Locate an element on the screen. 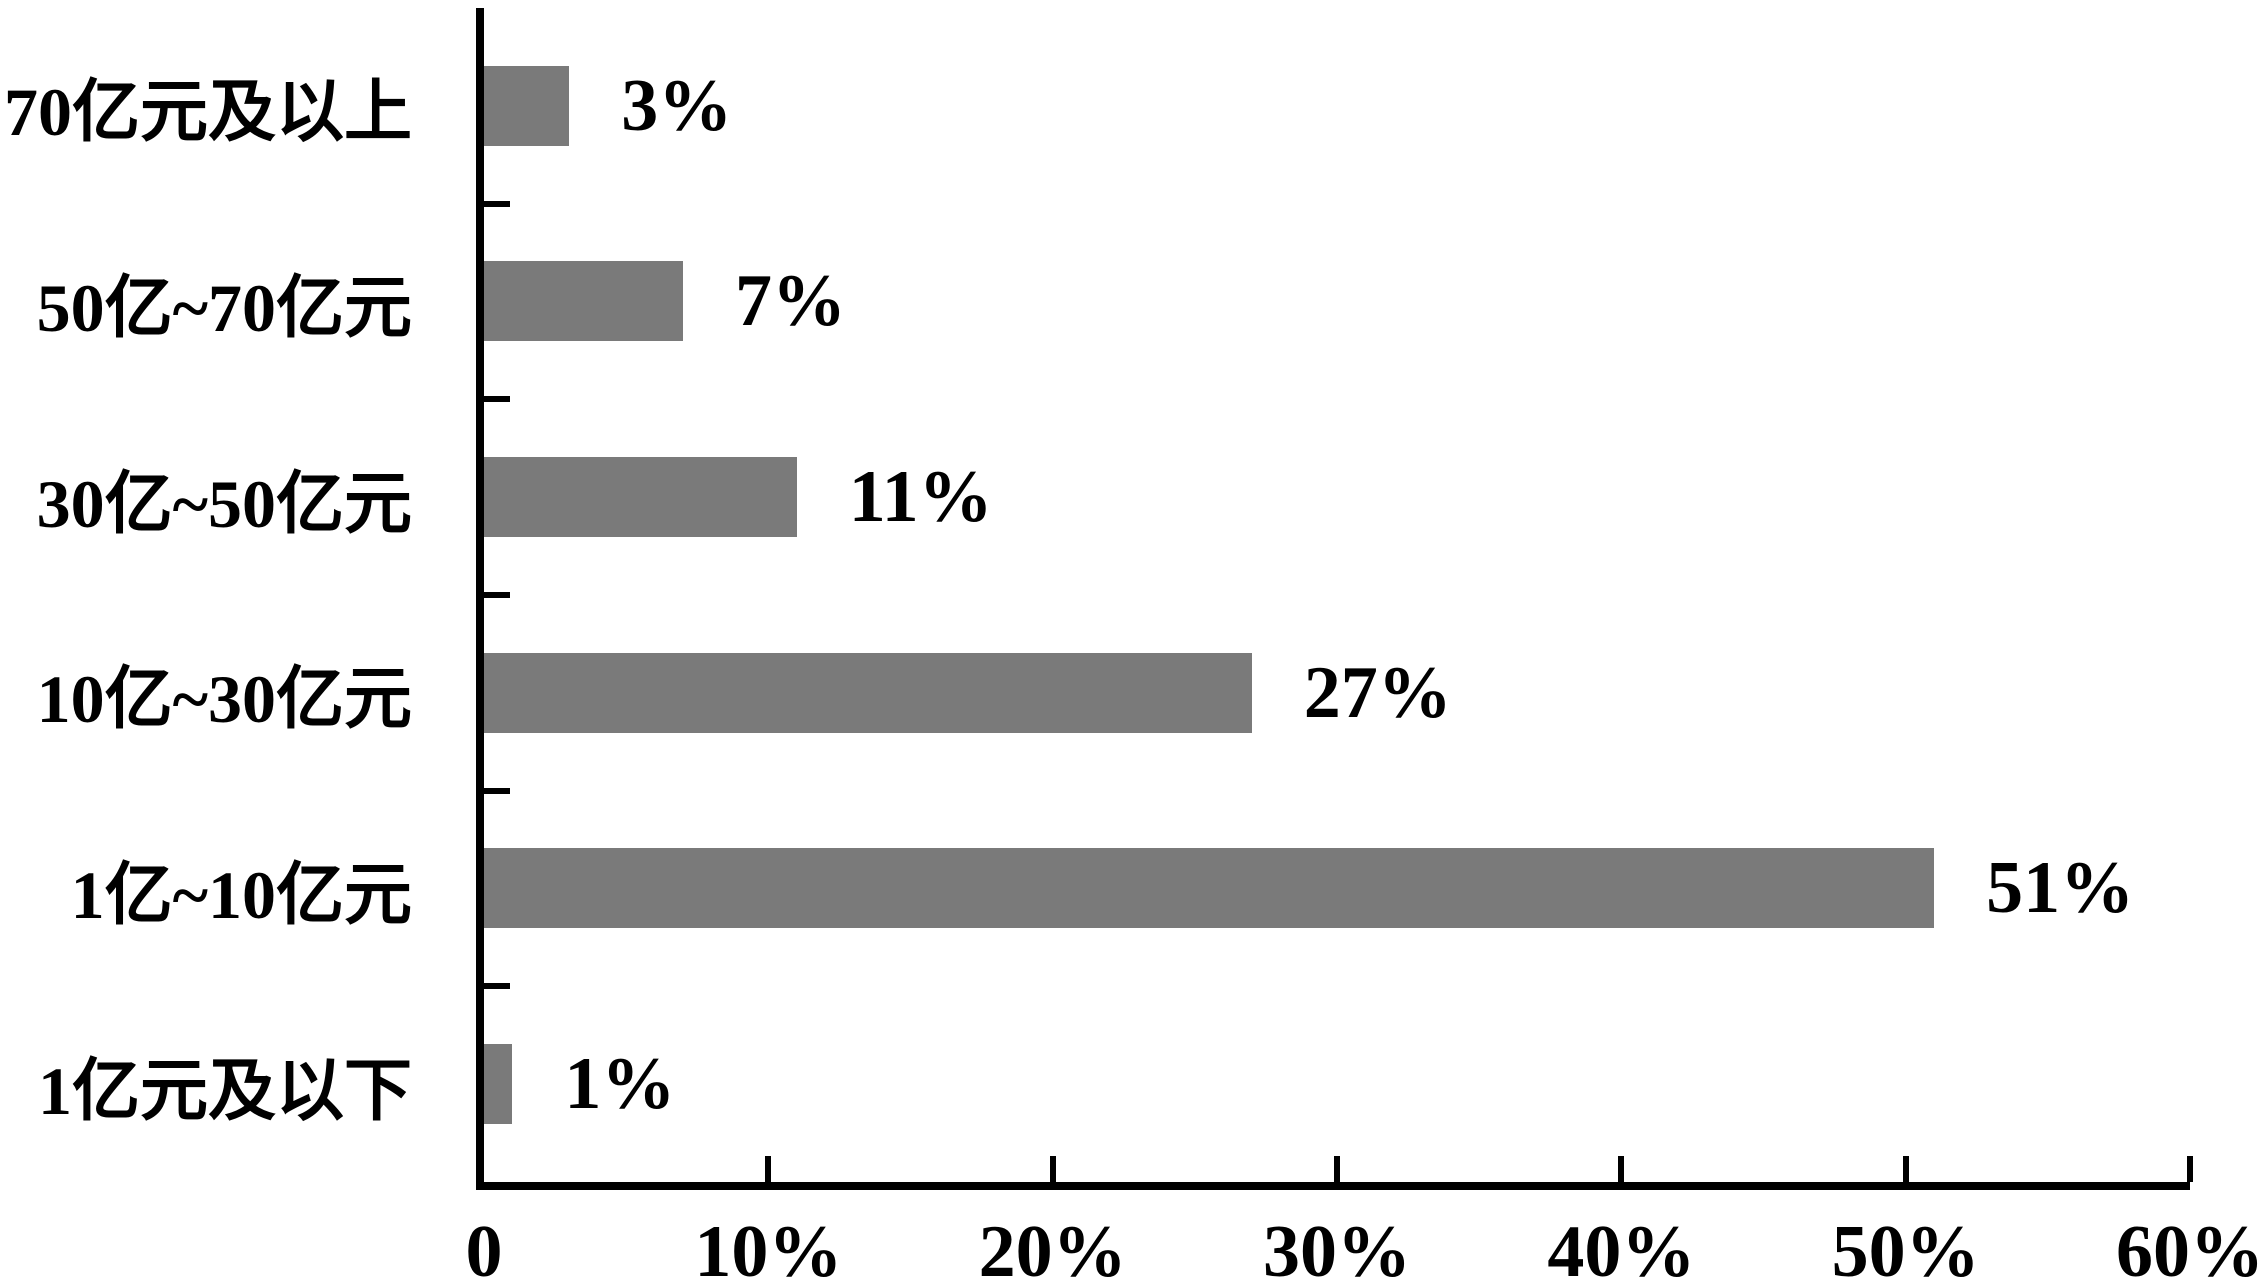 This screenshot has height=1285, width=2260. category-label: 1亿元及以下 is located at coordinates (224, 1090).